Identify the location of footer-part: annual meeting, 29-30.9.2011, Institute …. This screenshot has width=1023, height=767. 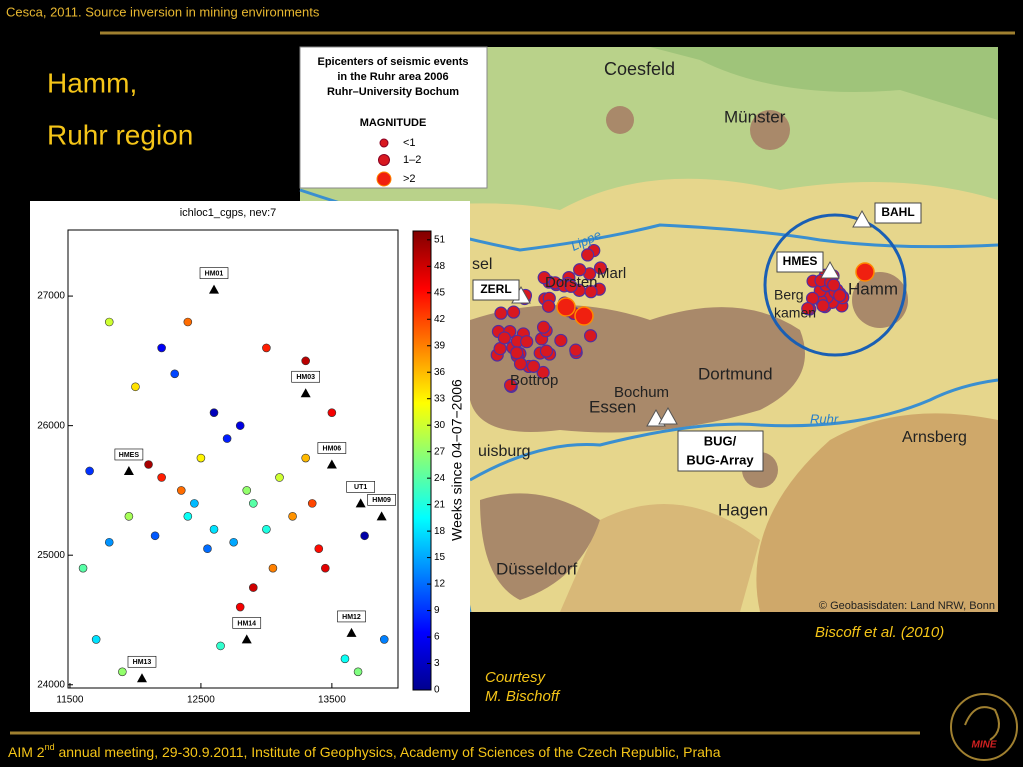
(388, 752).